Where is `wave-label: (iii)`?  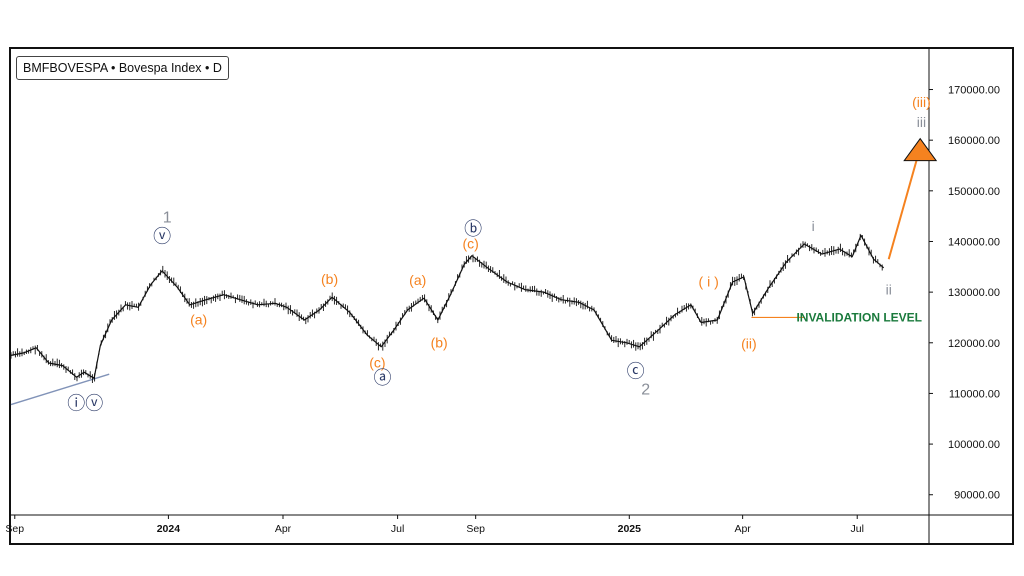
wave-label: (iii) is located at coordinates (921, 102).